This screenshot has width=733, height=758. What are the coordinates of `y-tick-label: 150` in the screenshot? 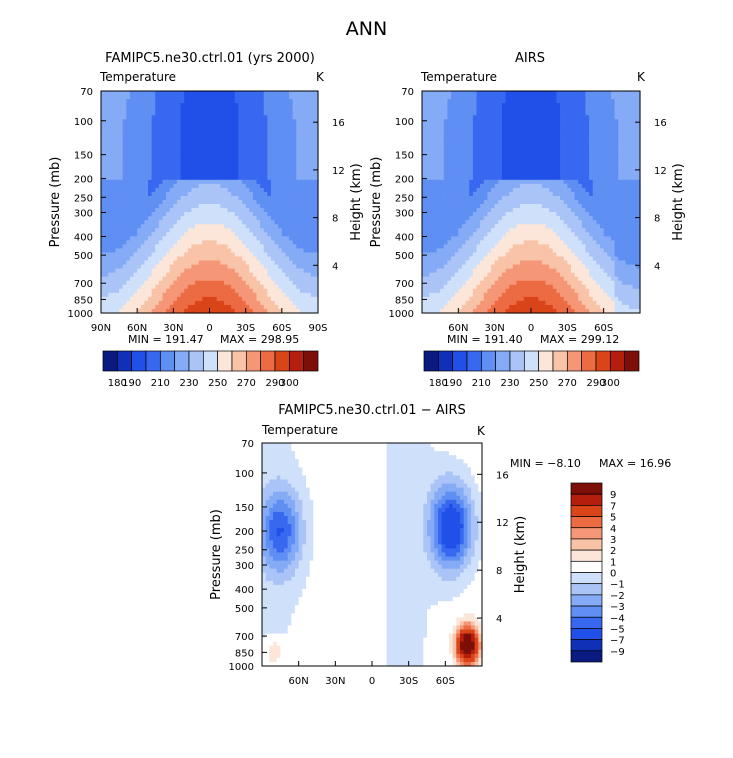 It's located at (83, 156).